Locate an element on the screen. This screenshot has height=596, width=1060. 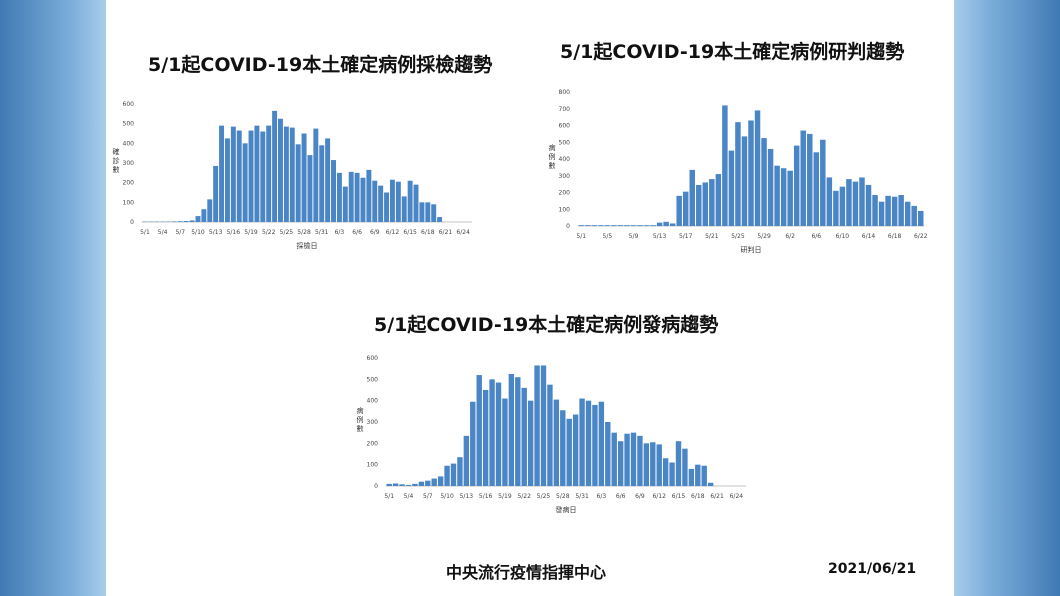
left-side-panel is located at coordinates (53, 298).